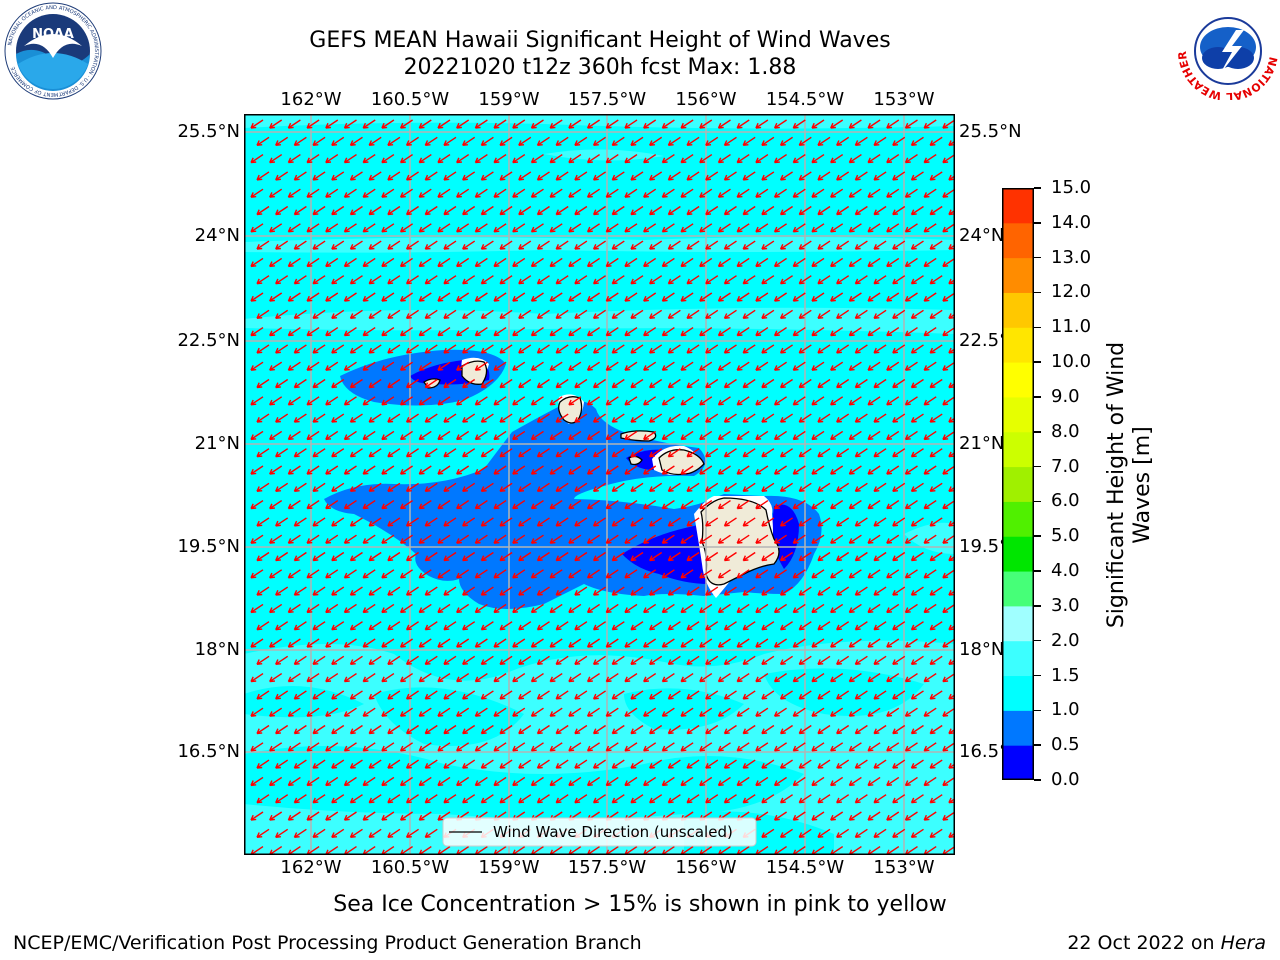 This screenshot has height=960, width=1280. What do you see at coordinates (1071, 222) in the screenshot?
I see `colorbar-tick-label: 14.0` at bounding box center [1071, 222].